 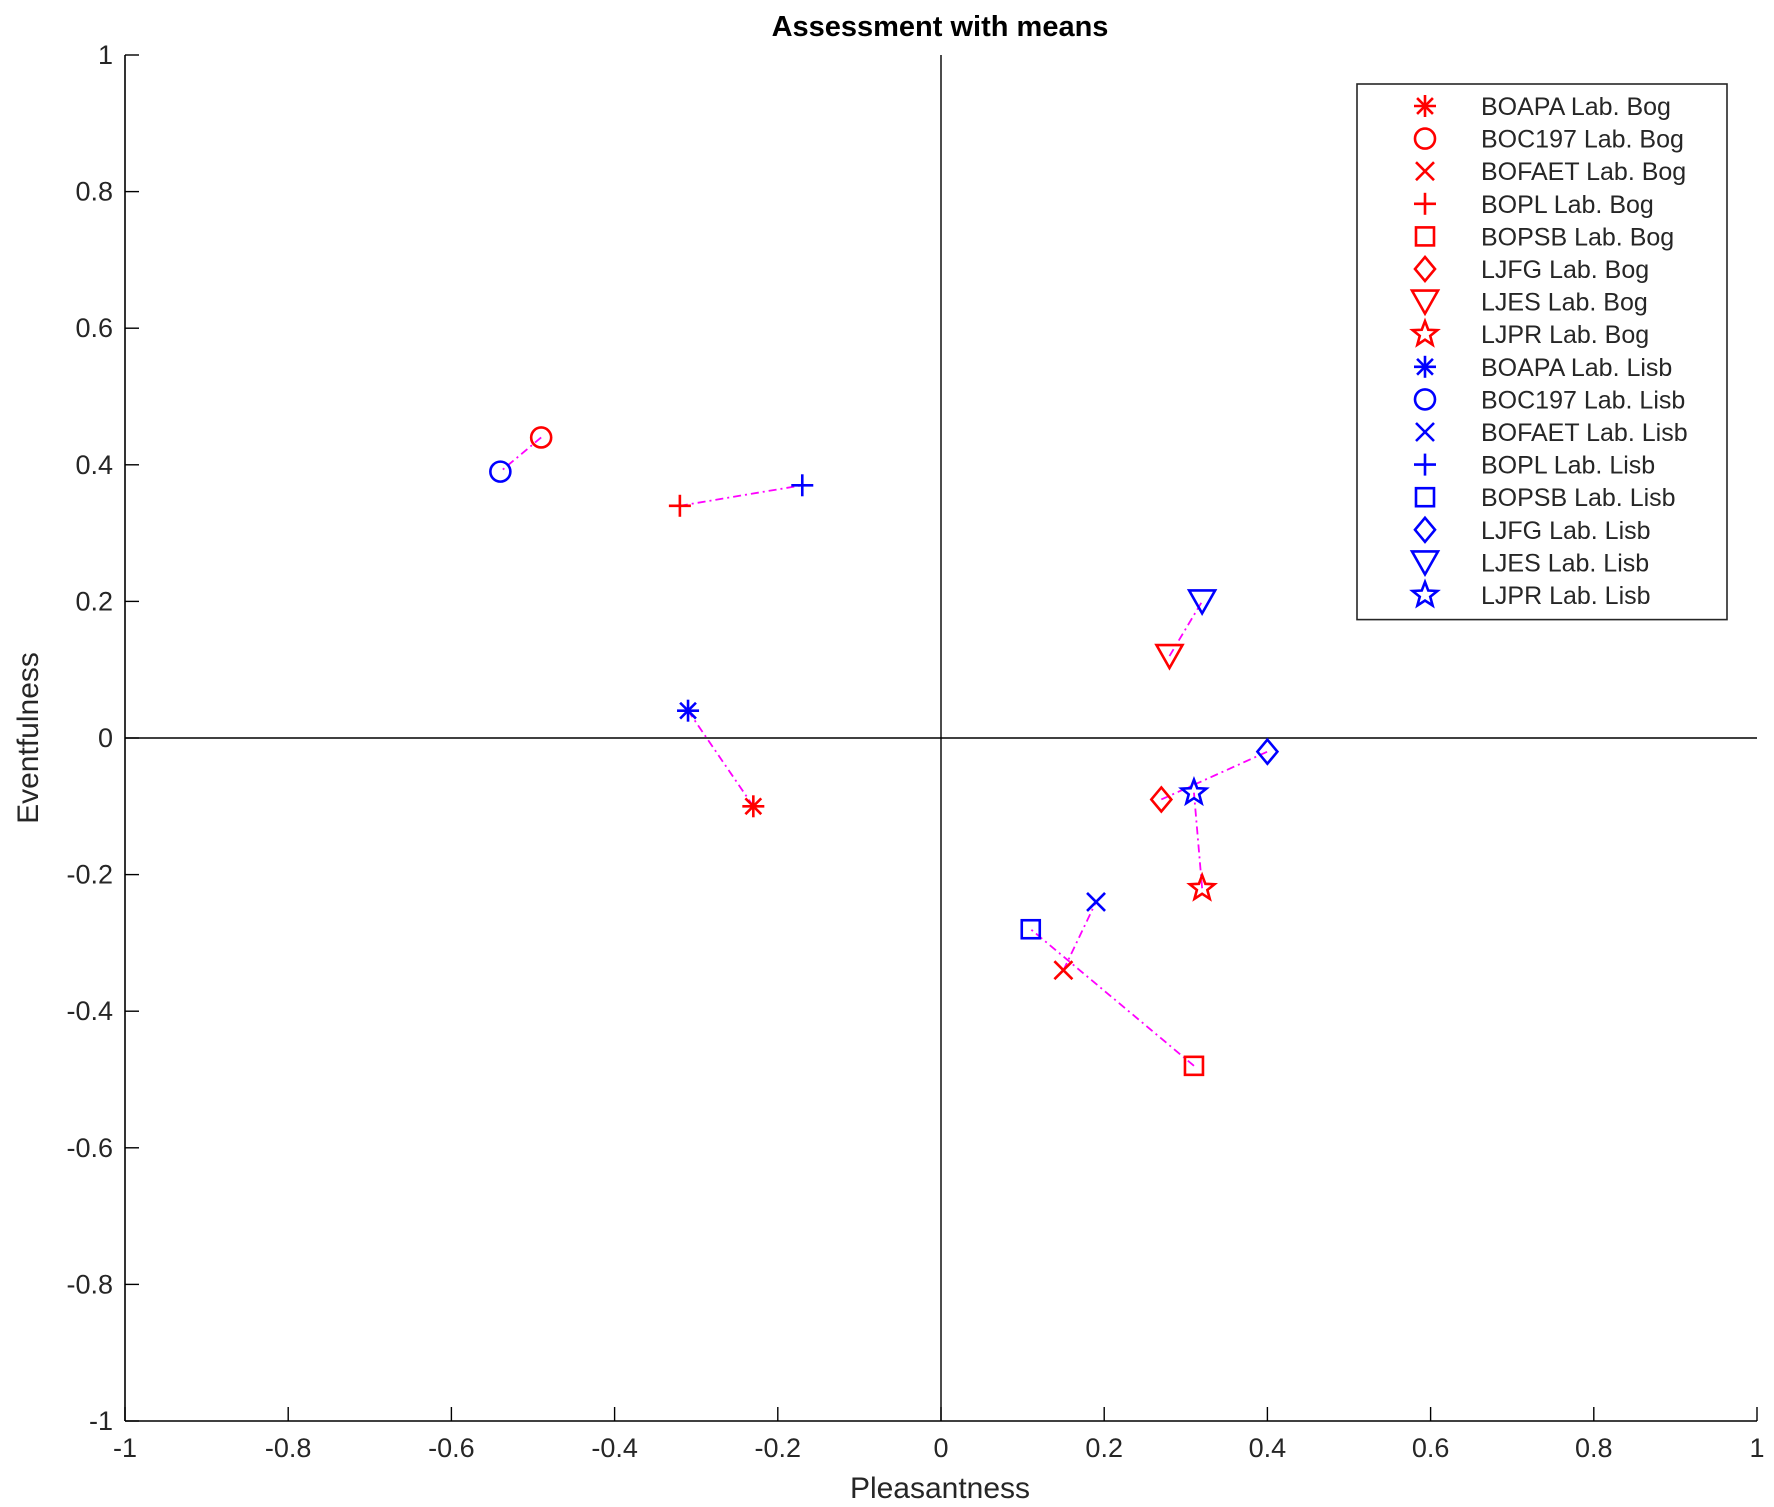 I want to click on y-tick-label: 0.2, so click(x=94, y=601).